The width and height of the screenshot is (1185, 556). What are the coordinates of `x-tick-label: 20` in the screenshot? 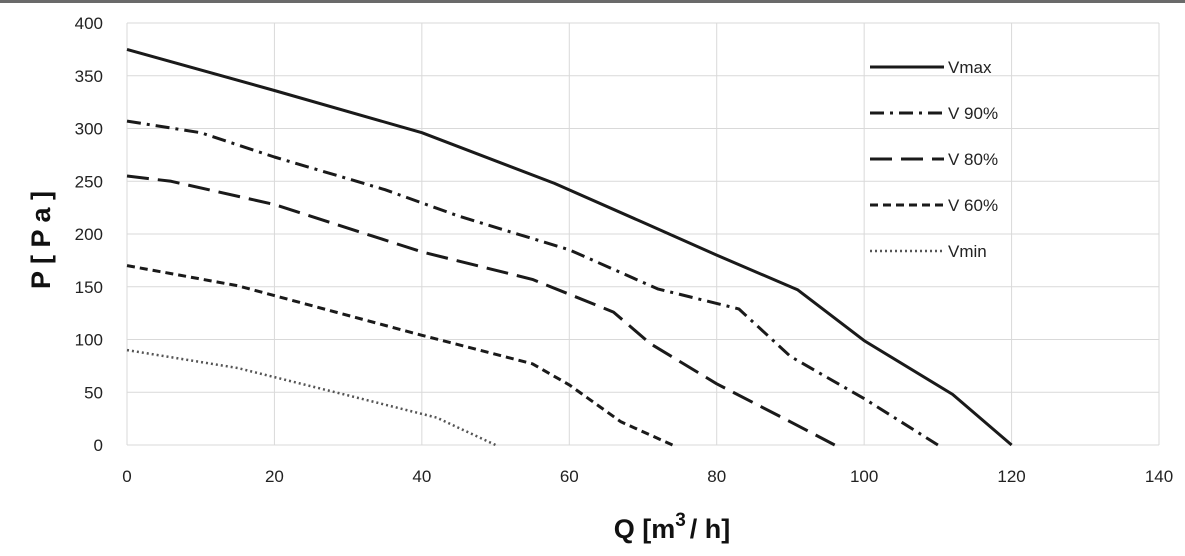 It's located at (274, 476).